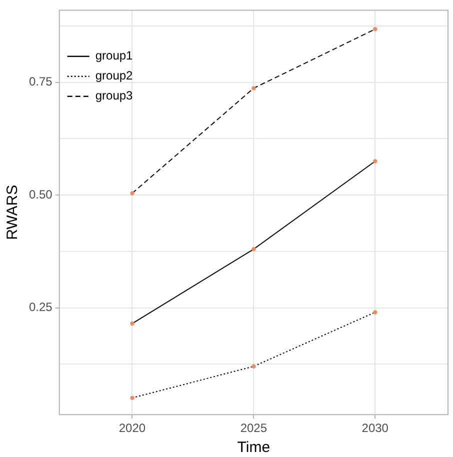  What do you see at coordinates (114, 75) in the screenshot?
I see `legend-label: group2` at bounding box center [114, 75].